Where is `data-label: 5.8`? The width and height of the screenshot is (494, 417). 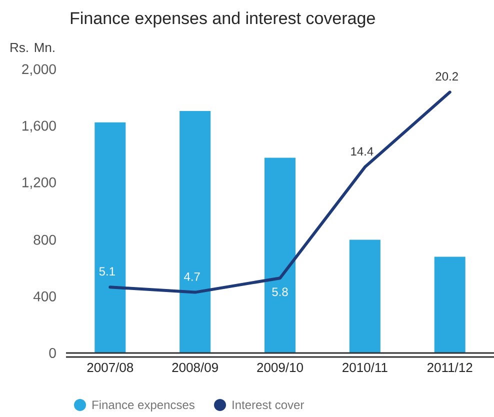
data-label: 5.8 is located at coordinates (280, 292).